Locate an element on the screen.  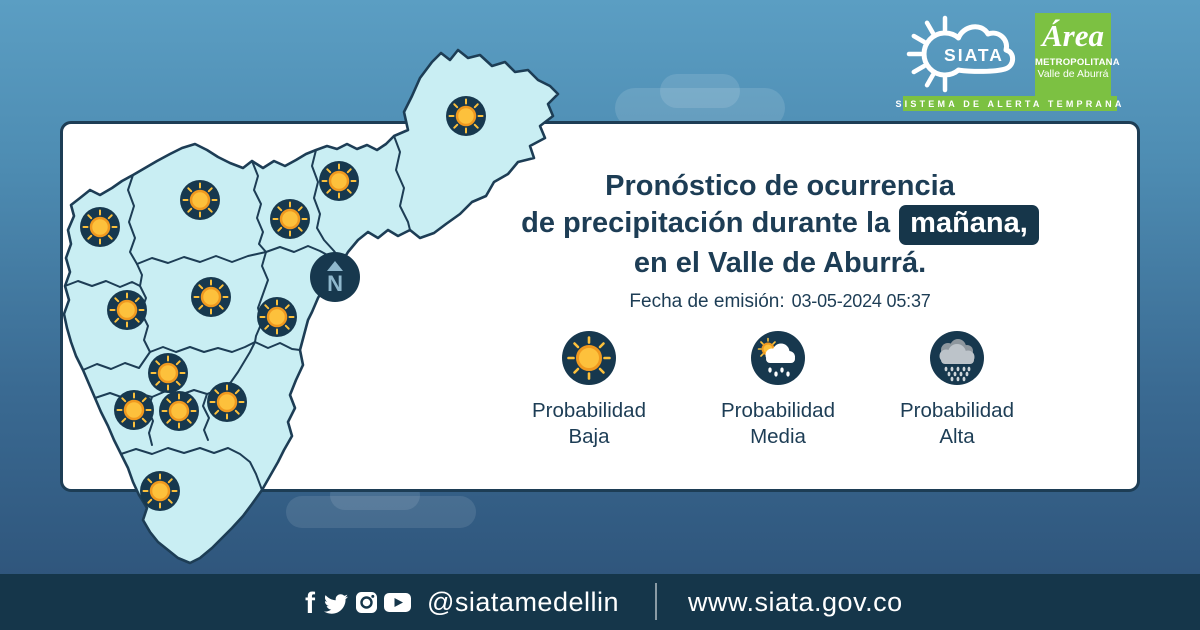
siata-tagline-bar: SISTEMA DE ALERTA TEMPRANA is located at coordinates (1008, 103).